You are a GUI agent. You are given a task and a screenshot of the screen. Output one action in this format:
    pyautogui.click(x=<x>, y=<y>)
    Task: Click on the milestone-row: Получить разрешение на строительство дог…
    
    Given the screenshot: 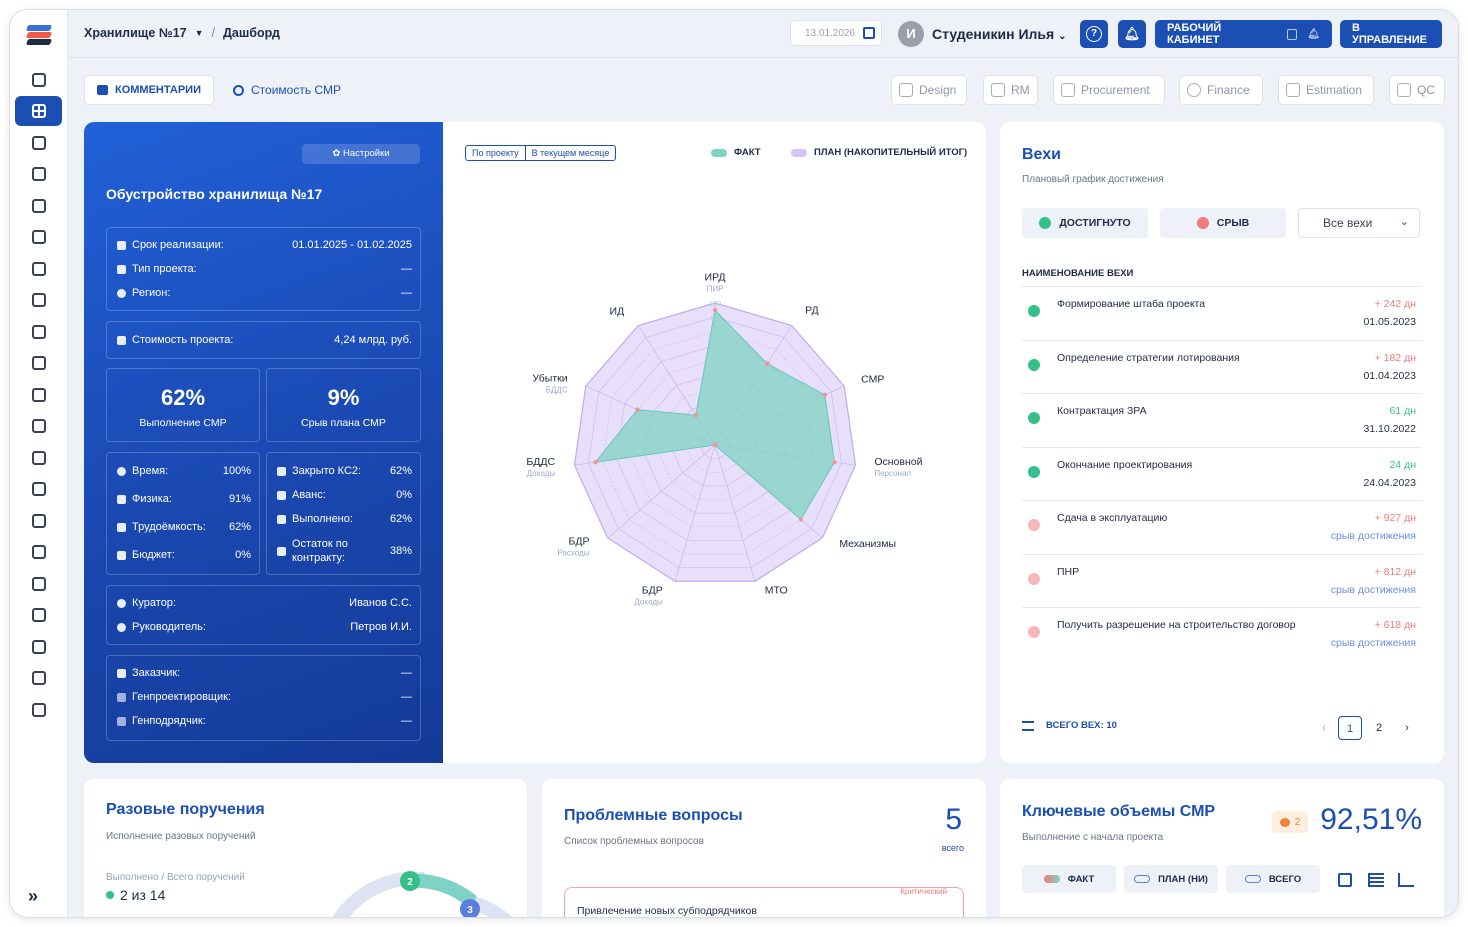 What is the action you would take?
    pyautogui.click(x=1222, y=633)
    